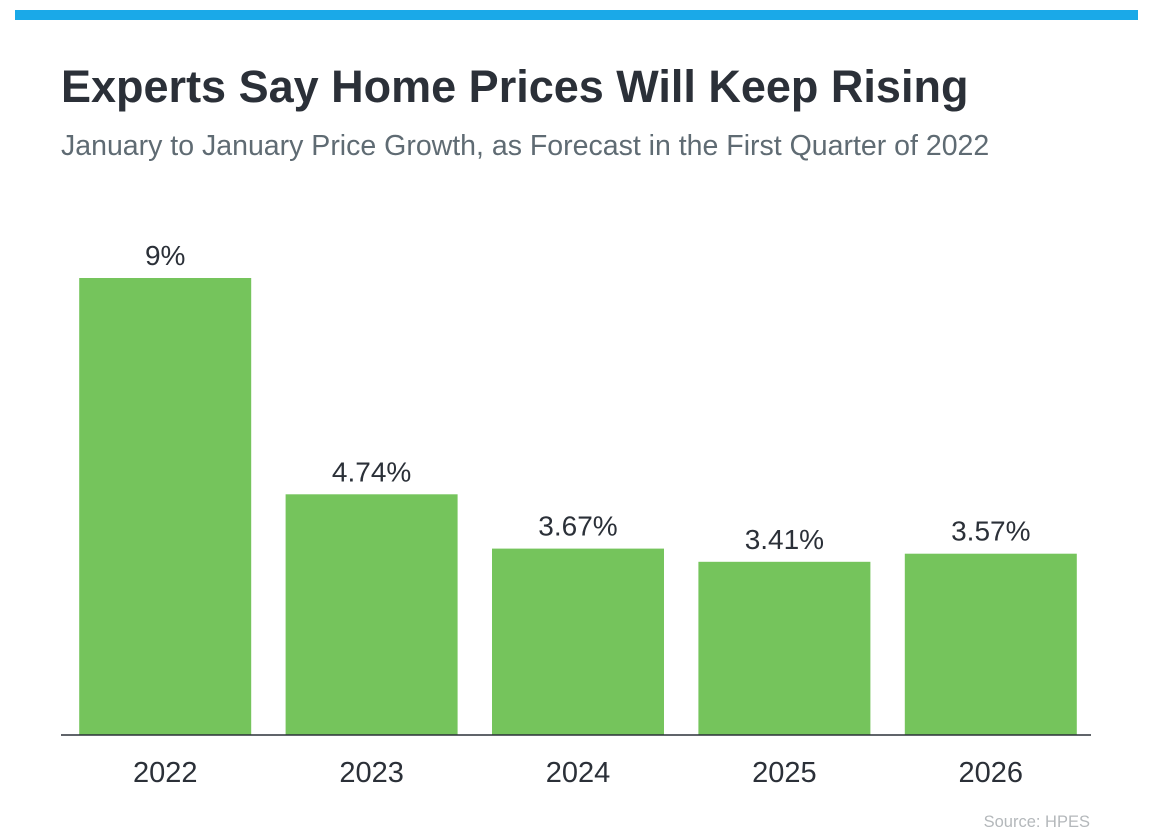  What do you see at coordinates (371, 773) in the screenshot?
I see `x-tick-label-2023: 2023` at bounding box center [371, 773].